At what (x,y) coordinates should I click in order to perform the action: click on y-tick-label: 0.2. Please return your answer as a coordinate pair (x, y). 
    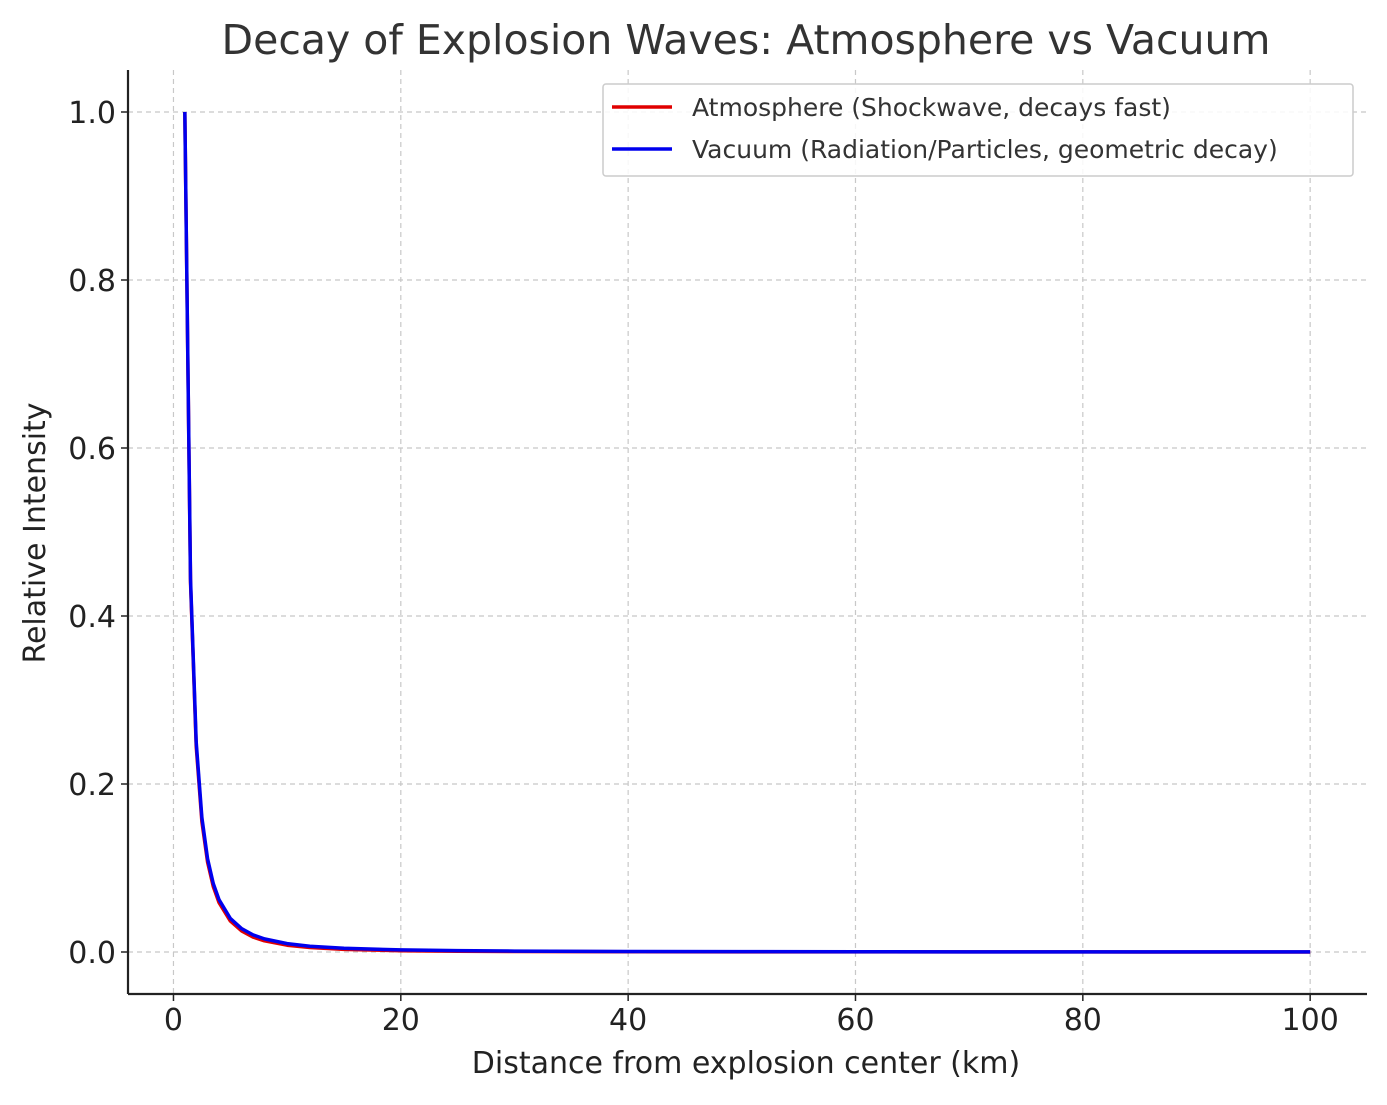
    Looking at the image, I should click on (92, 785).